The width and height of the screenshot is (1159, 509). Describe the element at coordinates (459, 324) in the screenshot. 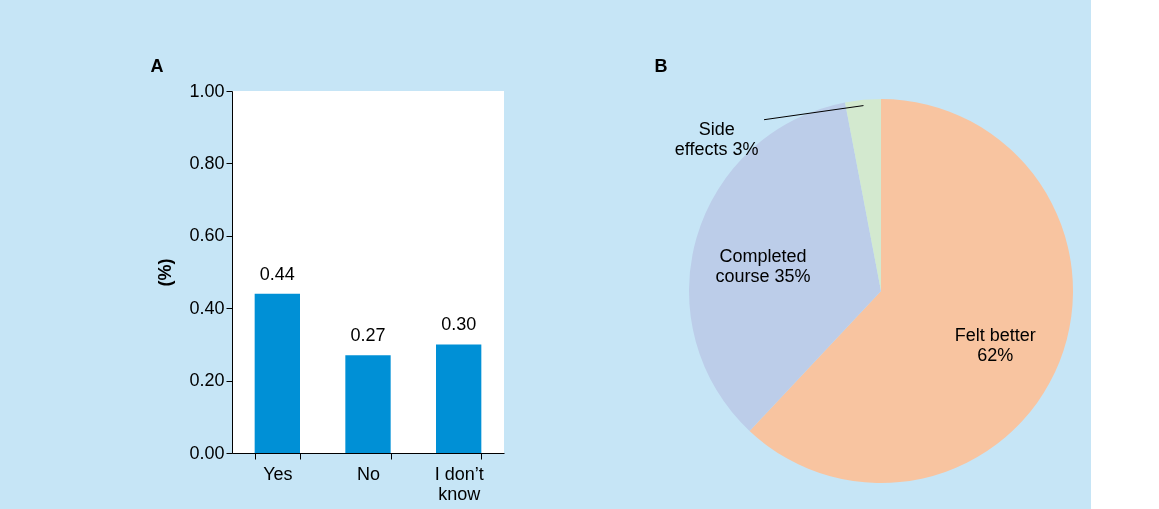

I see `data-label: 0.30` at that location.